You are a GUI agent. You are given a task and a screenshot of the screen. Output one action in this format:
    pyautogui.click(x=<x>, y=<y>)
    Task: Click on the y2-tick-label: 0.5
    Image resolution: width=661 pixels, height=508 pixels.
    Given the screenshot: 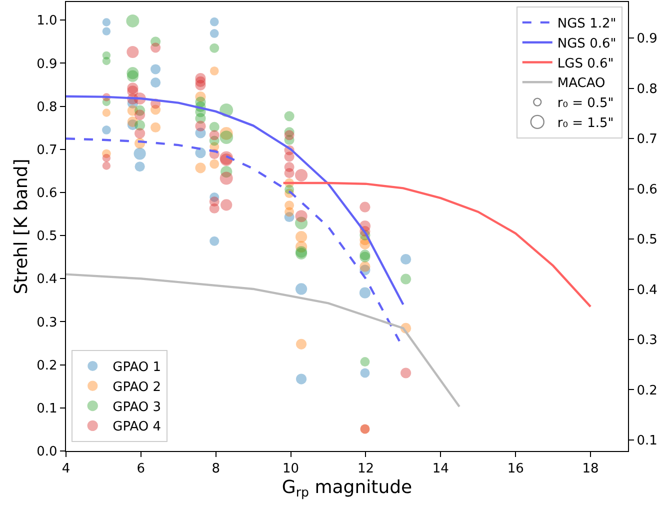 What is the action you would take?
    pyautogui.click(x=647, y=240)
    